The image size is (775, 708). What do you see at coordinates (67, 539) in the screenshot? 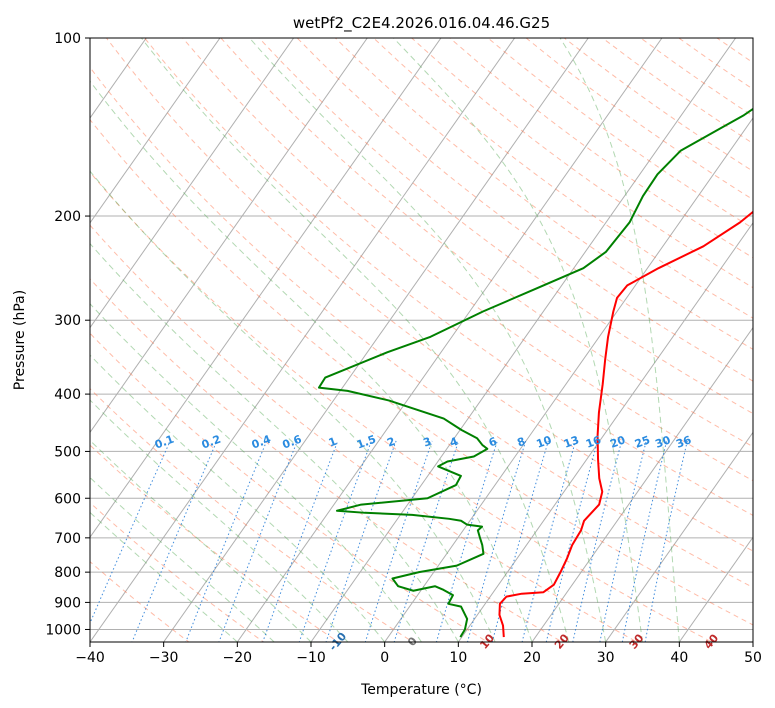
I see `y-tick-label: 700` at bounding box center [67, 539].